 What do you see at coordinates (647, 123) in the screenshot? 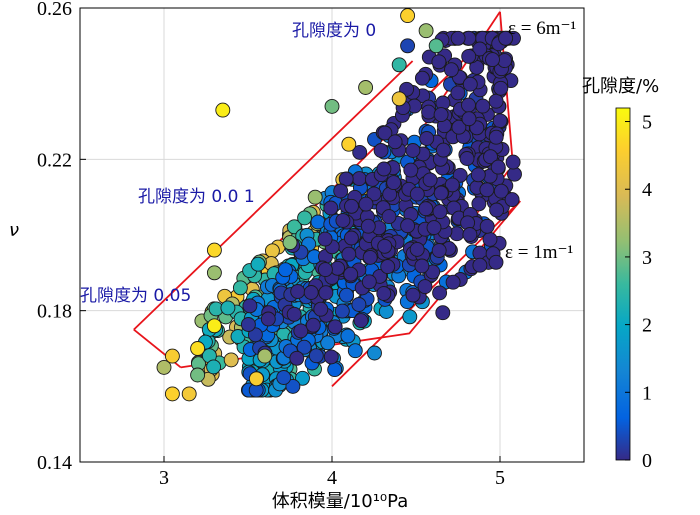
I see `colorbar-tick-label: 5` at bounding box center [647, 123].